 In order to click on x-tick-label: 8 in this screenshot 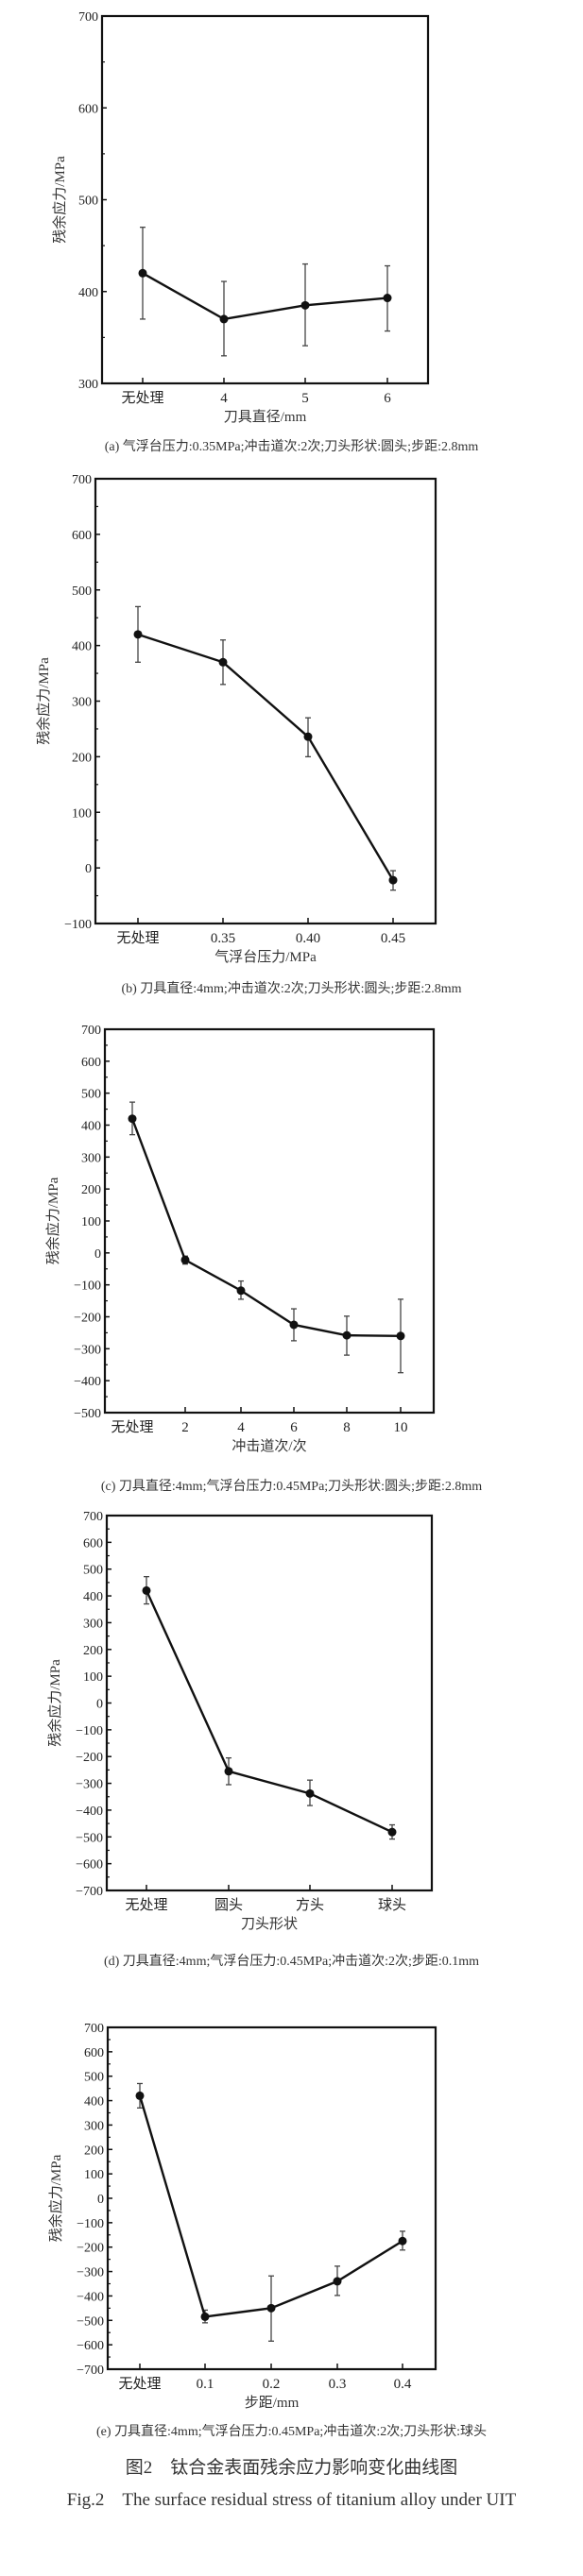, I will do `click(347, 1427)`.